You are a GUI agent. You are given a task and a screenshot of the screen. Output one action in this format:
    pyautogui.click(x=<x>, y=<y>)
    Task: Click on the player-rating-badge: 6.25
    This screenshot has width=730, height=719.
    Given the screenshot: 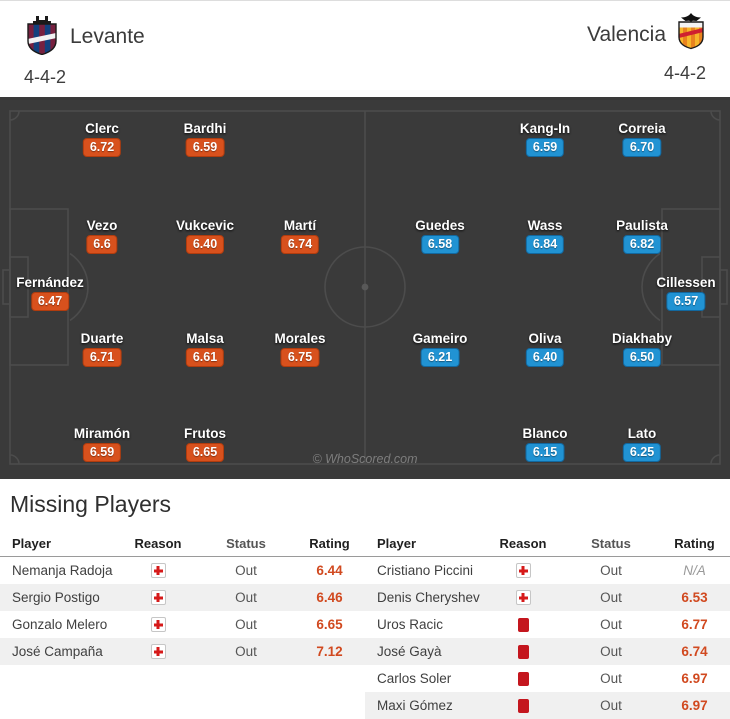 What is the action you would take?
    pyautogui.click(x=642, y=452)
    